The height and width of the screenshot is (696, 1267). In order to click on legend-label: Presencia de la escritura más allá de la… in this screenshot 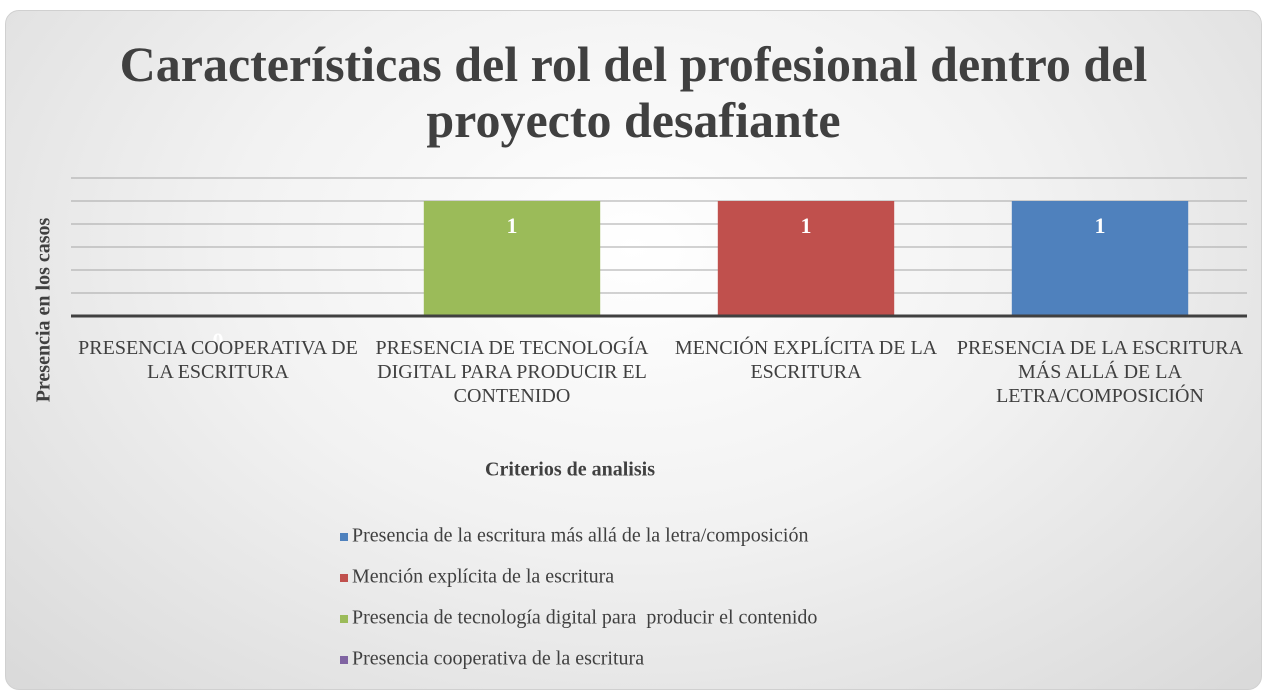, I will do `click(580, 536)`.